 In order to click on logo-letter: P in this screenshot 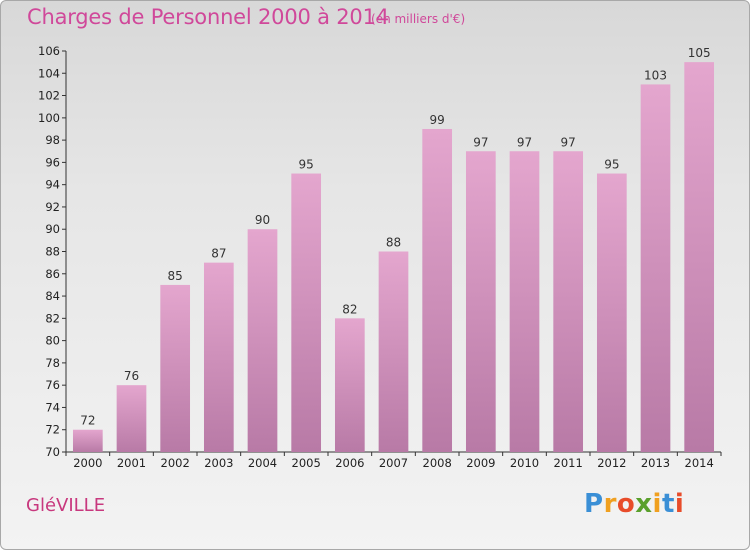, I will do `click(594, 504)`.